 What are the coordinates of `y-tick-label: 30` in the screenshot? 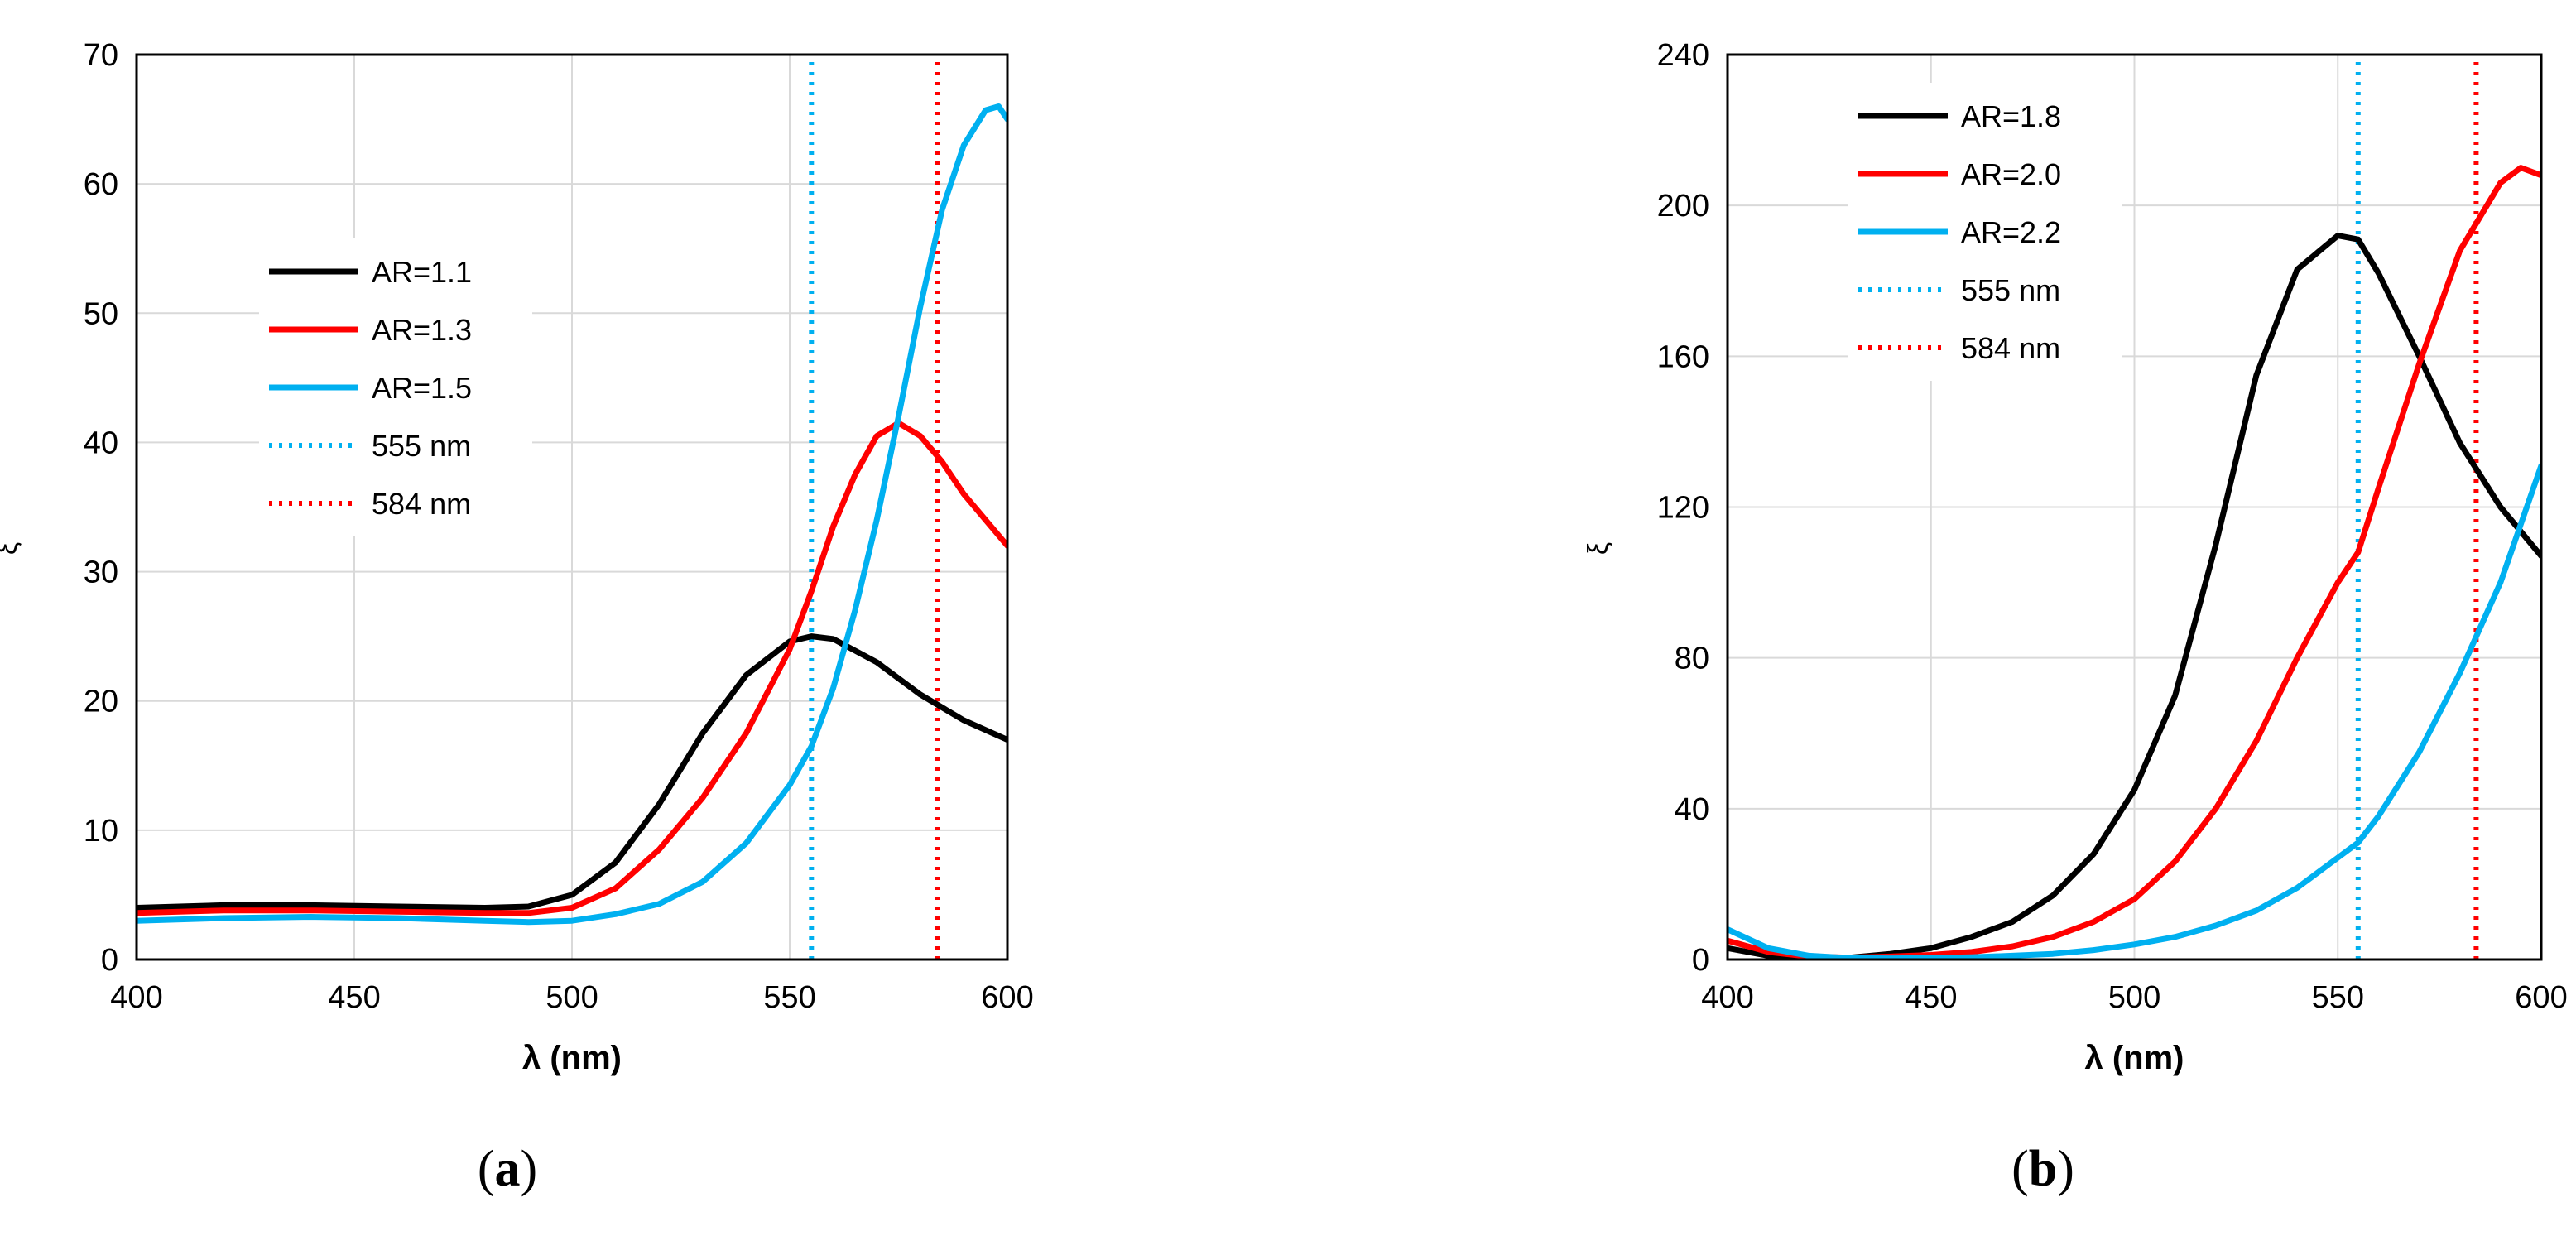 It's located at (101, 572).